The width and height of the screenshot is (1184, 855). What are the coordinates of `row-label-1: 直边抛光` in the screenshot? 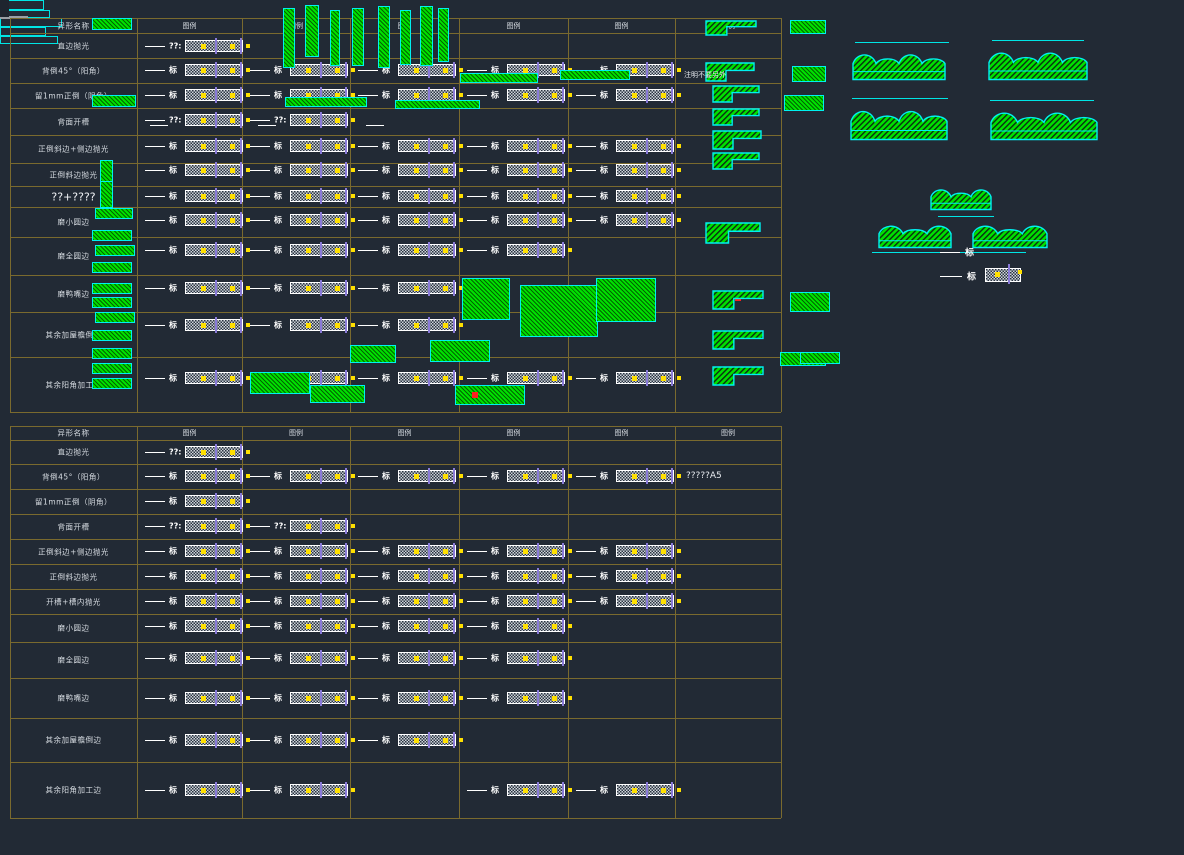 It's located at (73, 452).